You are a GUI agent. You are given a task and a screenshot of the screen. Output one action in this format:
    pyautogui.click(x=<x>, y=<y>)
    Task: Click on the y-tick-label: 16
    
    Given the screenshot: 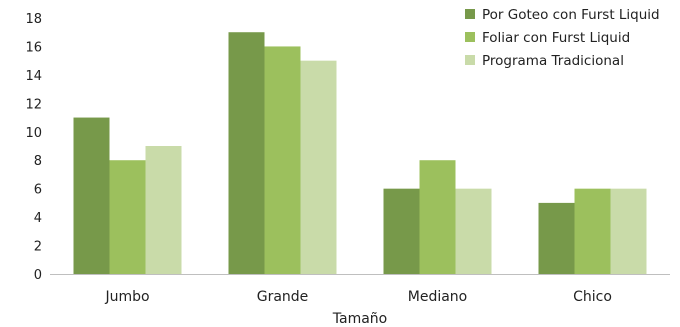 What is the action you would take?
    pyautogui.click(x=33, y=47)
    